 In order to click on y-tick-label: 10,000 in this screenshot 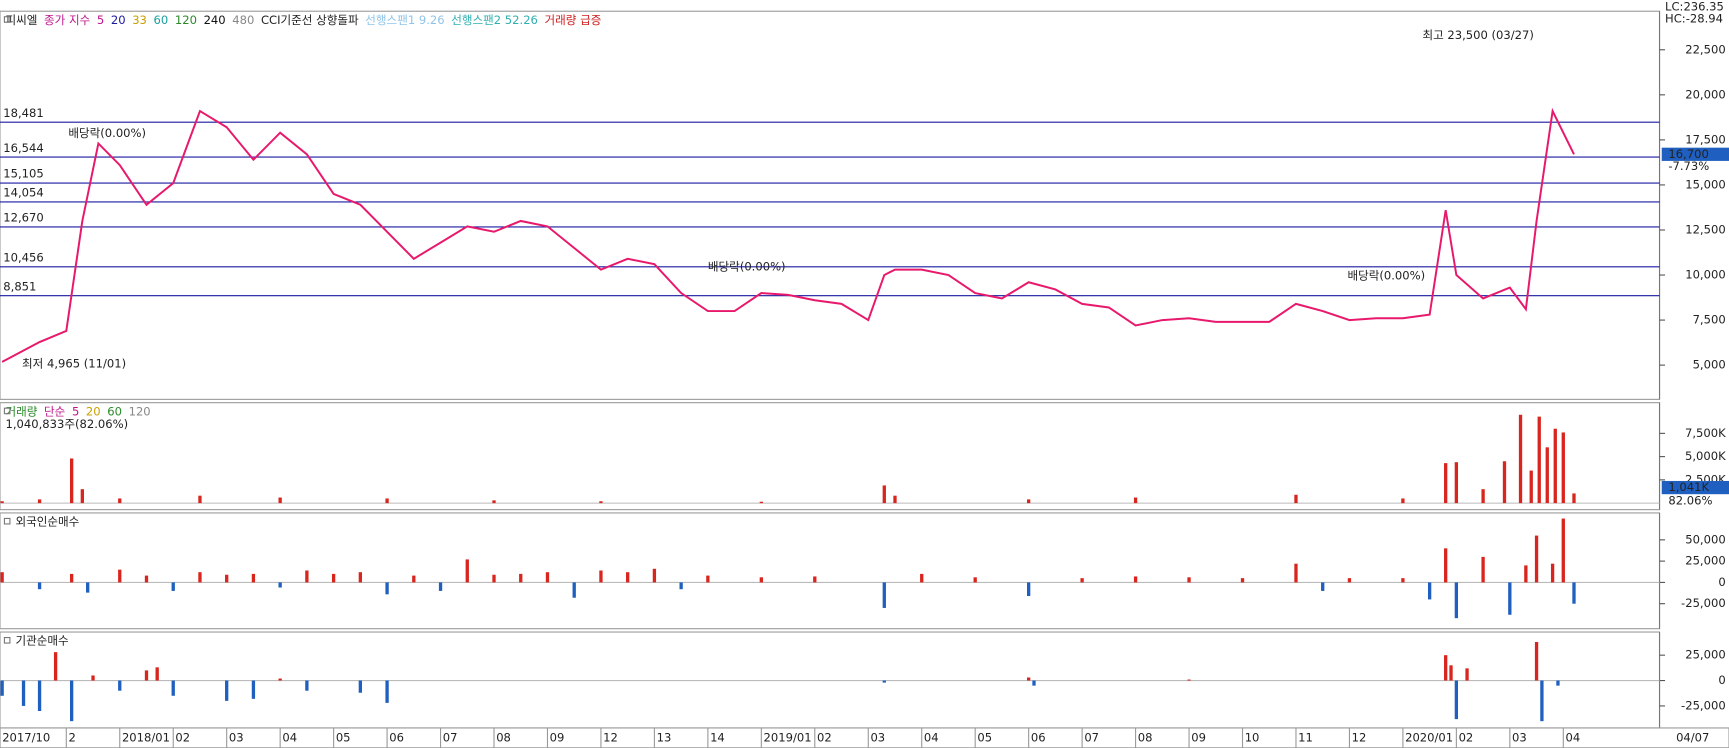, I will do `click(1705, 275)`.